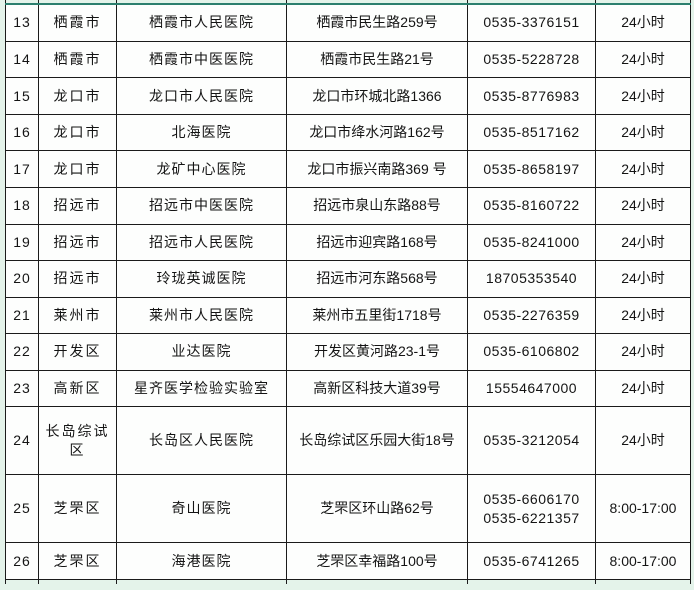 The width and height of the screenshot is (694, 590). I want to click on cropped-row-stub-bottom, so click(348, 582).